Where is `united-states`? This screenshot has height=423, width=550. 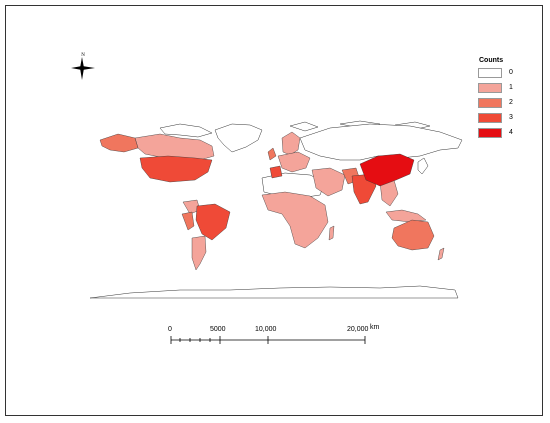
united-states is located at coordinates (176, 169).